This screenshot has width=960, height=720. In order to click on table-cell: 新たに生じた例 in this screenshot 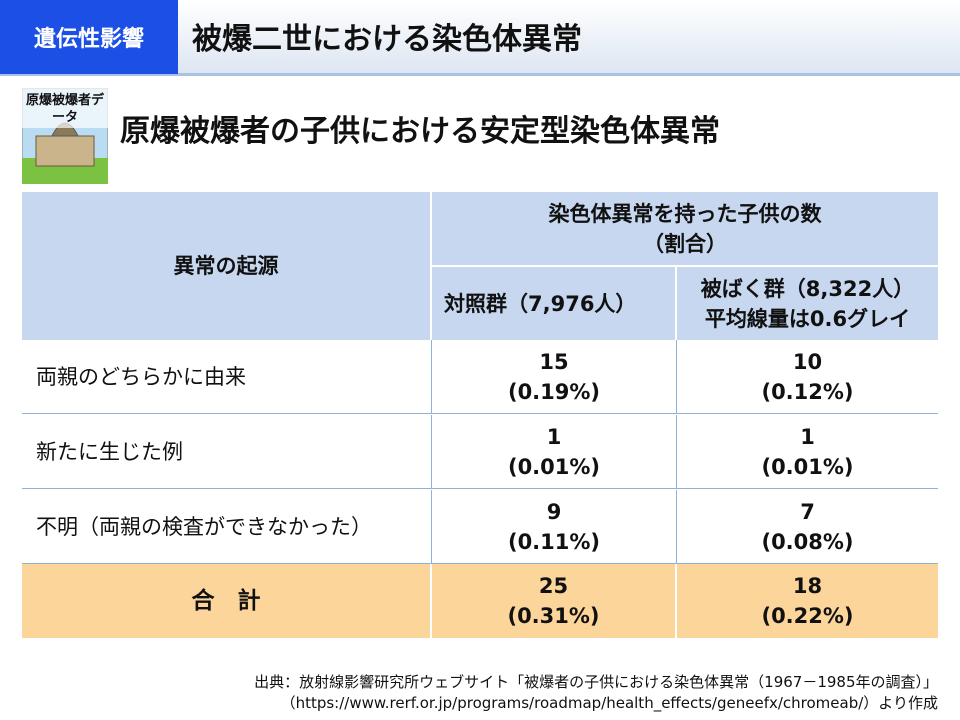, I will do `click(227, 452)`.